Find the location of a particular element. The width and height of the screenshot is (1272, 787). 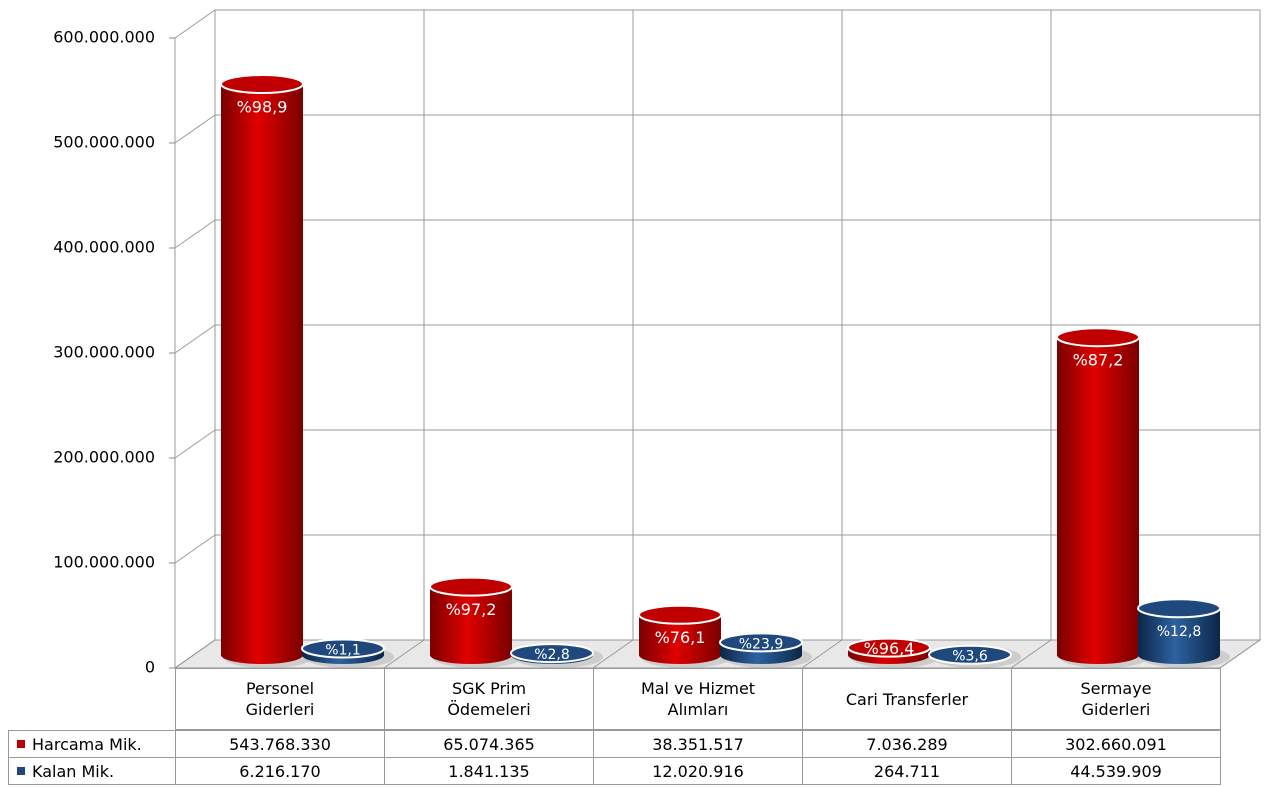

x-tick-label: SGK Prim Ödemeleri is located at coordinates (489, 699).